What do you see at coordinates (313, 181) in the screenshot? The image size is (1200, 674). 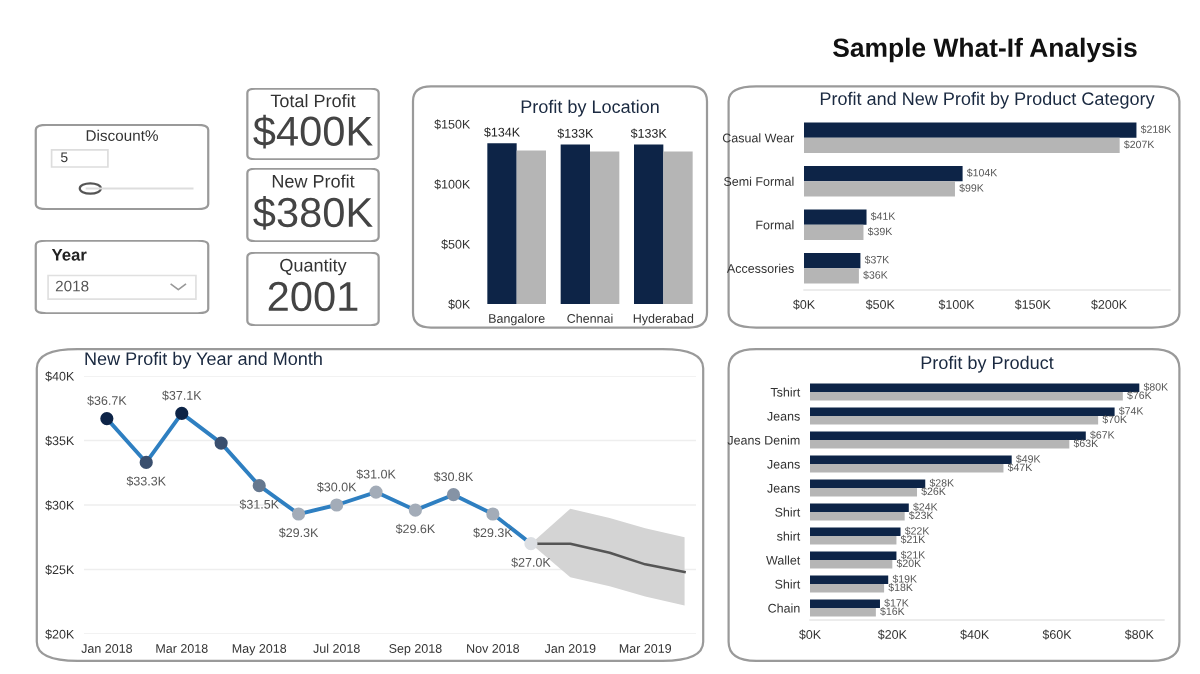 I see `text: New Profit` at bounding box center [313, 181].